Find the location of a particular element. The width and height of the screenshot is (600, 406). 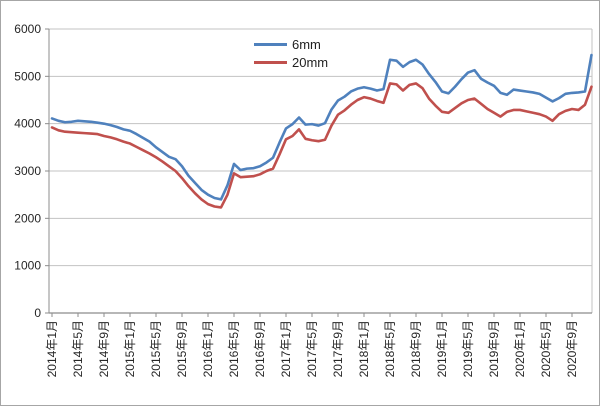

x-axis-label: 2014年5月 is located at coordinates (78, 348).